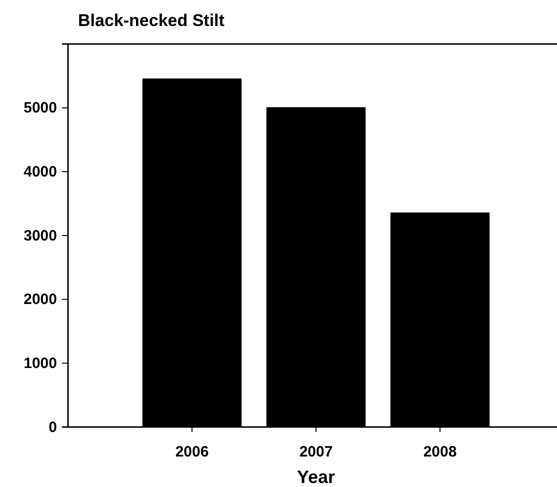  I want to click on y-tick-label: 3000, so click(40, 235).